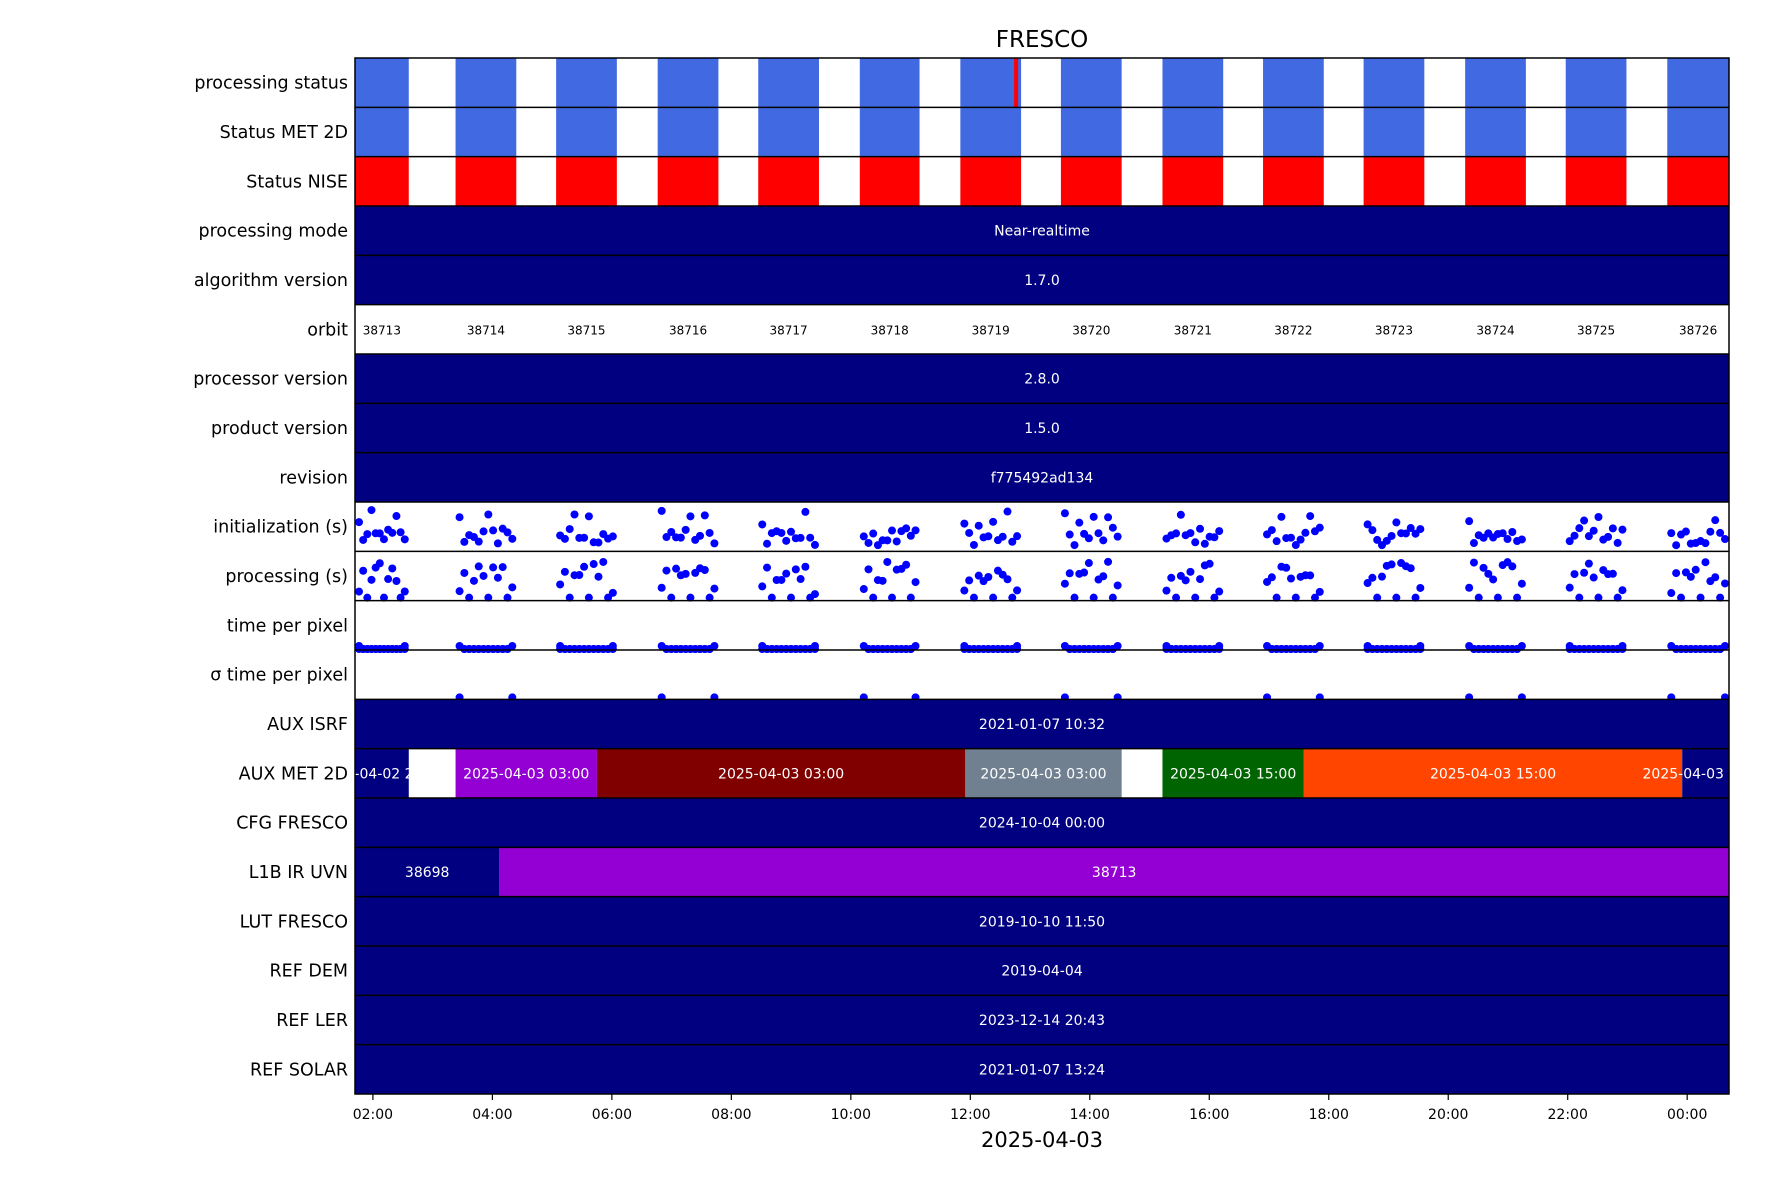 Image resolution: width=1771 pixels, height=1181 pixels. I want to click on x-tick-label: 18:00, so click(1329, 1115).